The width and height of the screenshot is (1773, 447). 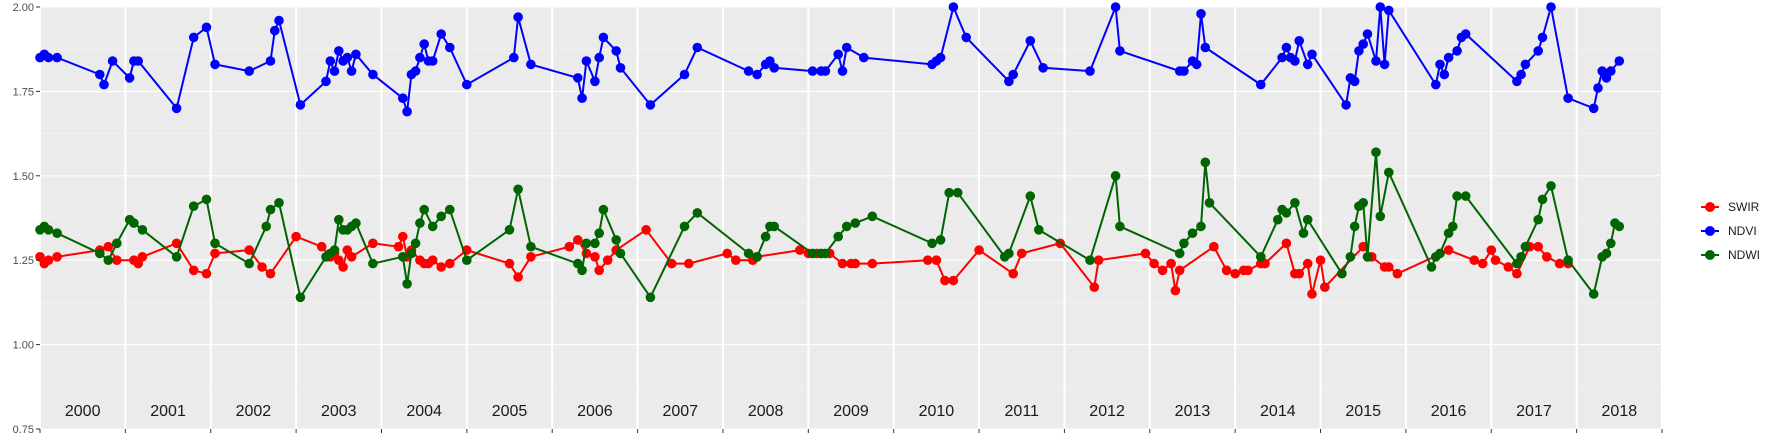 What do you see at coordinates (1278, 411) in the screenshot?
I see `year-label: 2014` at bounding box center [1278, 411].